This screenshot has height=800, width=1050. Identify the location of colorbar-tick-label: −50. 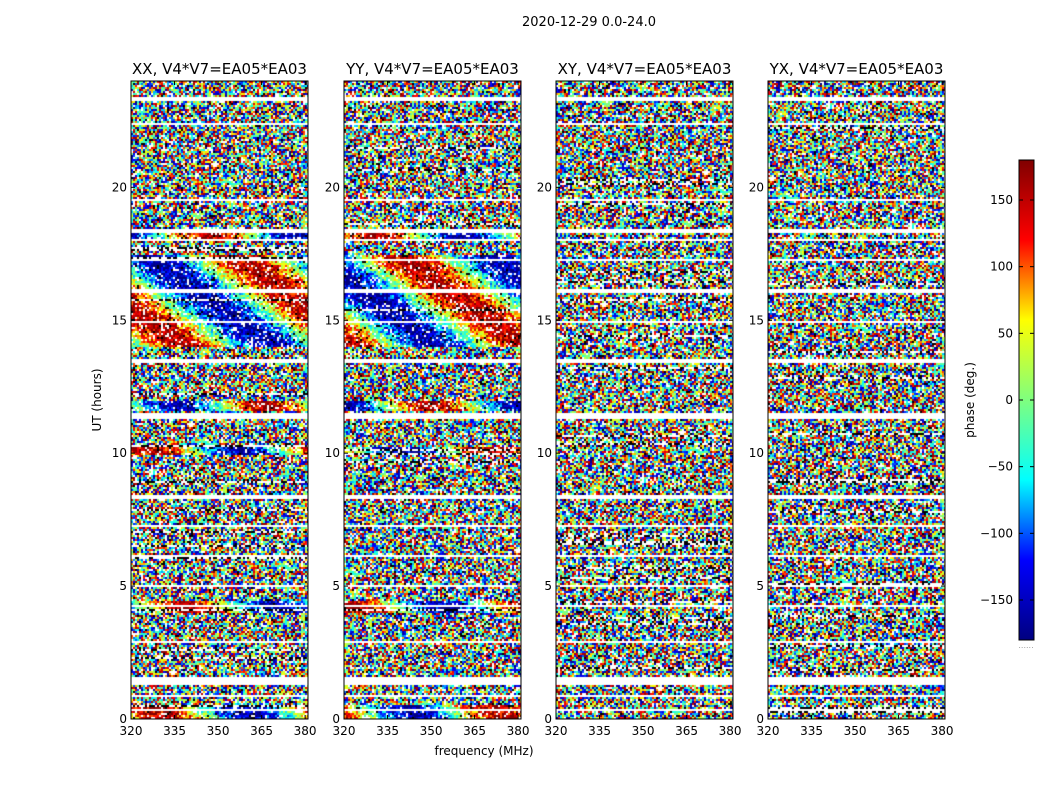
(1000, 467).